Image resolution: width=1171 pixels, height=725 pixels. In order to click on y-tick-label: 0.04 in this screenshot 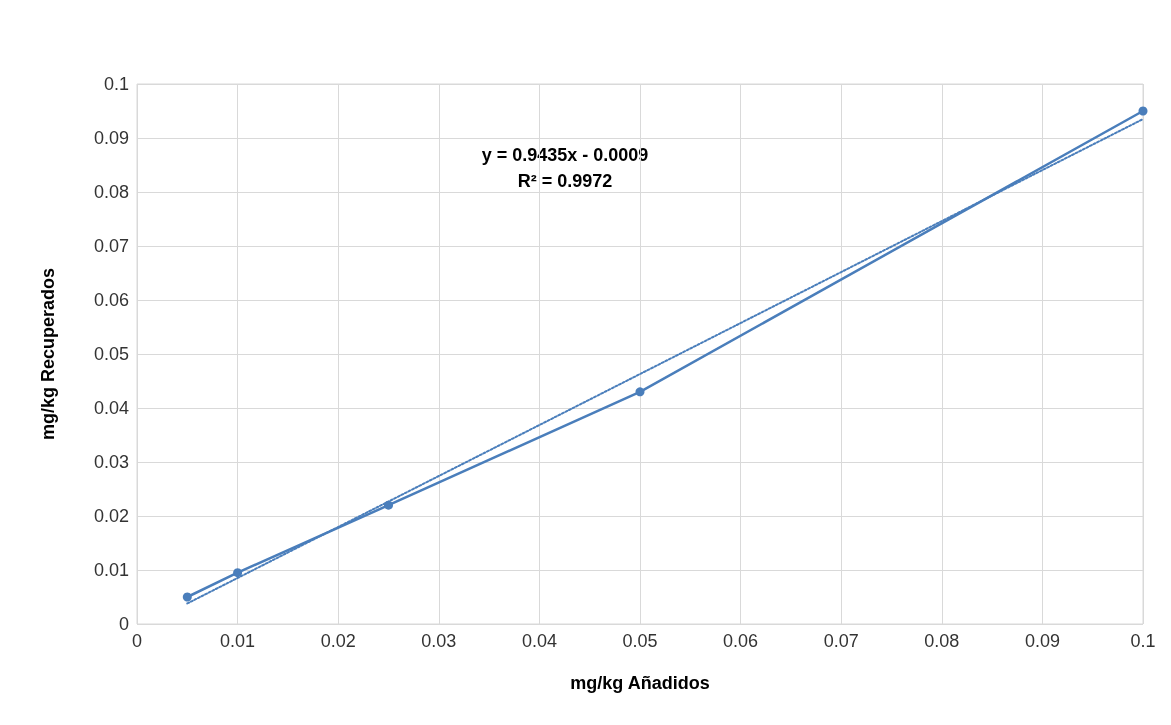, I will do `click(111, 408)`.